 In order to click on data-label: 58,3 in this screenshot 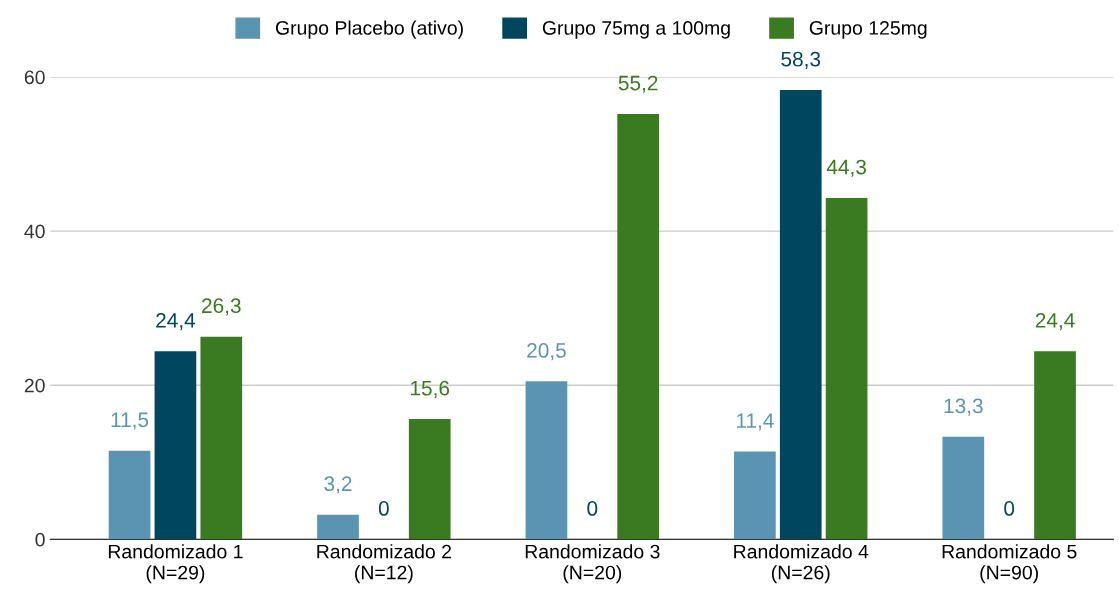, I will do `click(801, 60)`.